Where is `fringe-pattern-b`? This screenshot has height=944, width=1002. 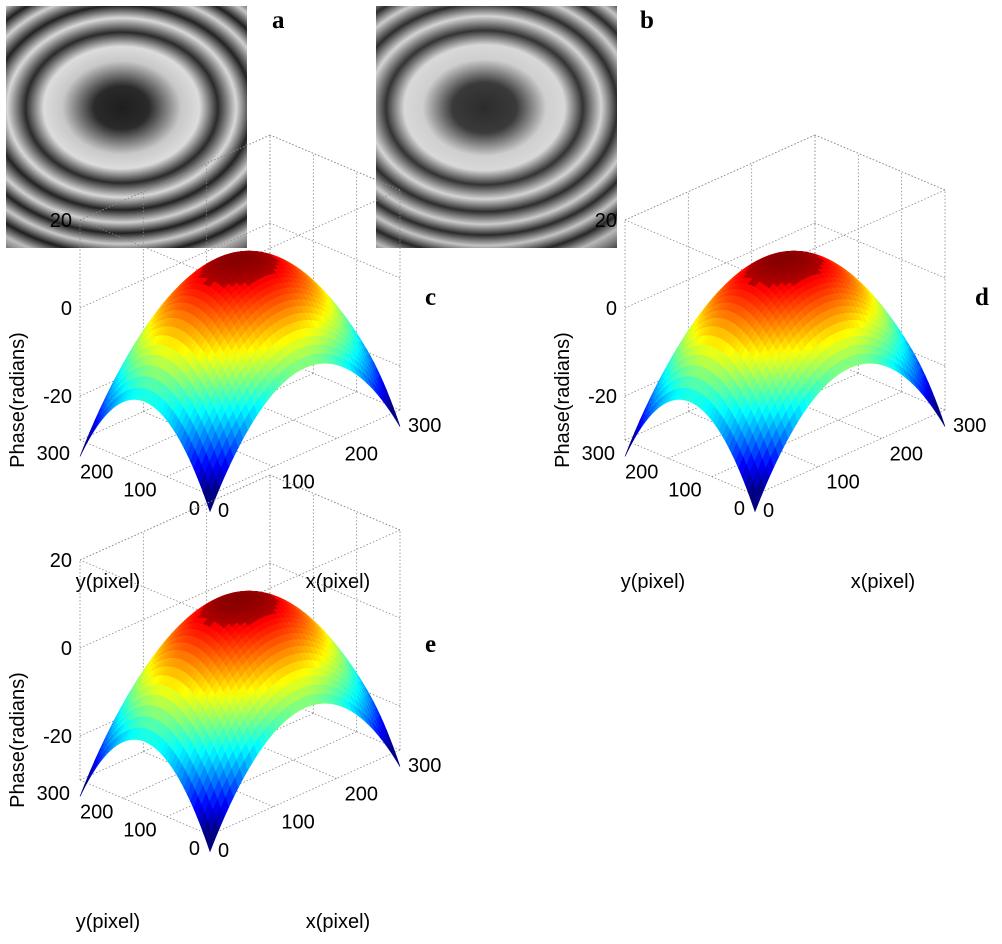 fringe-pattern-b is located at coordinates (496, 127).